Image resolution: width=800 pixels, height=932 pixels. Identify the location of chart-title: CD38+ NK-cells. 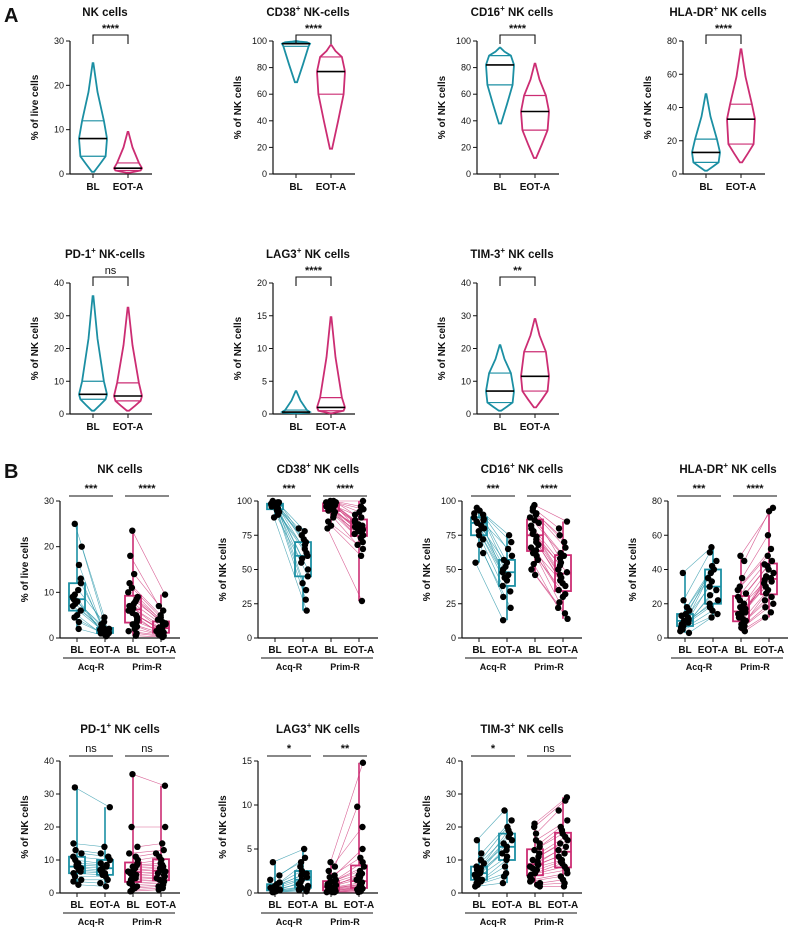
(307, 11).